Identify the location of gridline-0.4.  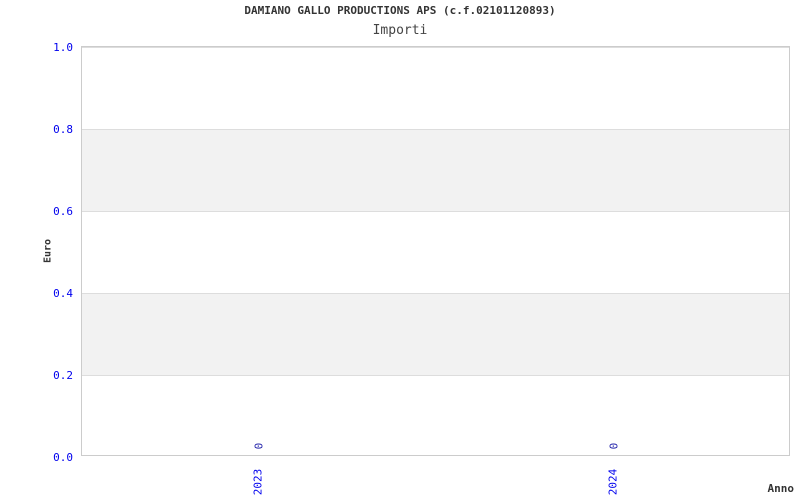
(435, 293).